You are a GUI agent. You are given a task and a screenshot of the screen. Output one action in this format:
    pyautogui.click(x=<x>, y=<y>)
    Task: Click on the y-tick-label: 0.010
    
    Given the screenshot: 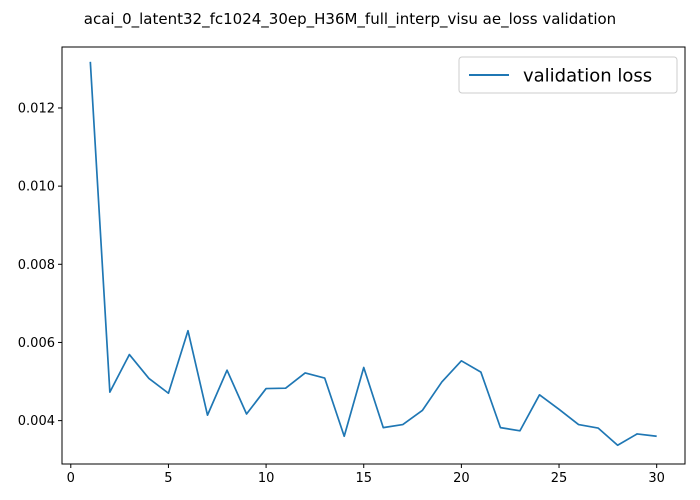 What is the action you would take?
    pyautogui.click(x=36, y=187)
    